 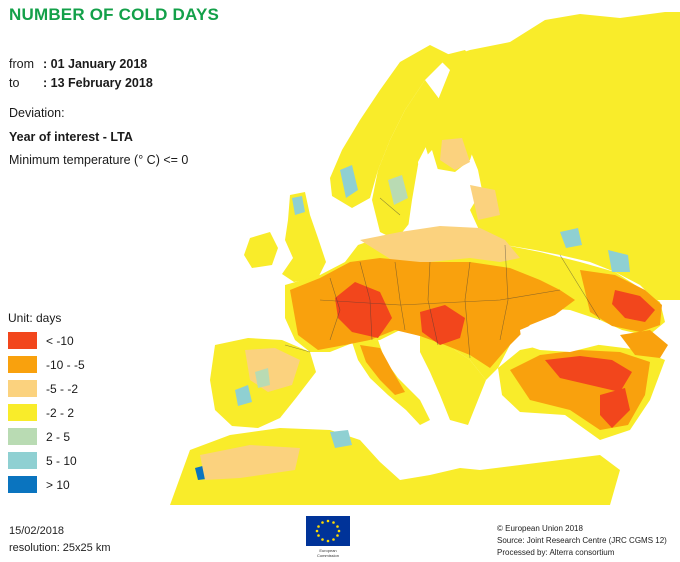 What do you see at coordinates (440, 244) in the screenshot?
I see `patch-light-orange-north` at bounding box center [440, 244].